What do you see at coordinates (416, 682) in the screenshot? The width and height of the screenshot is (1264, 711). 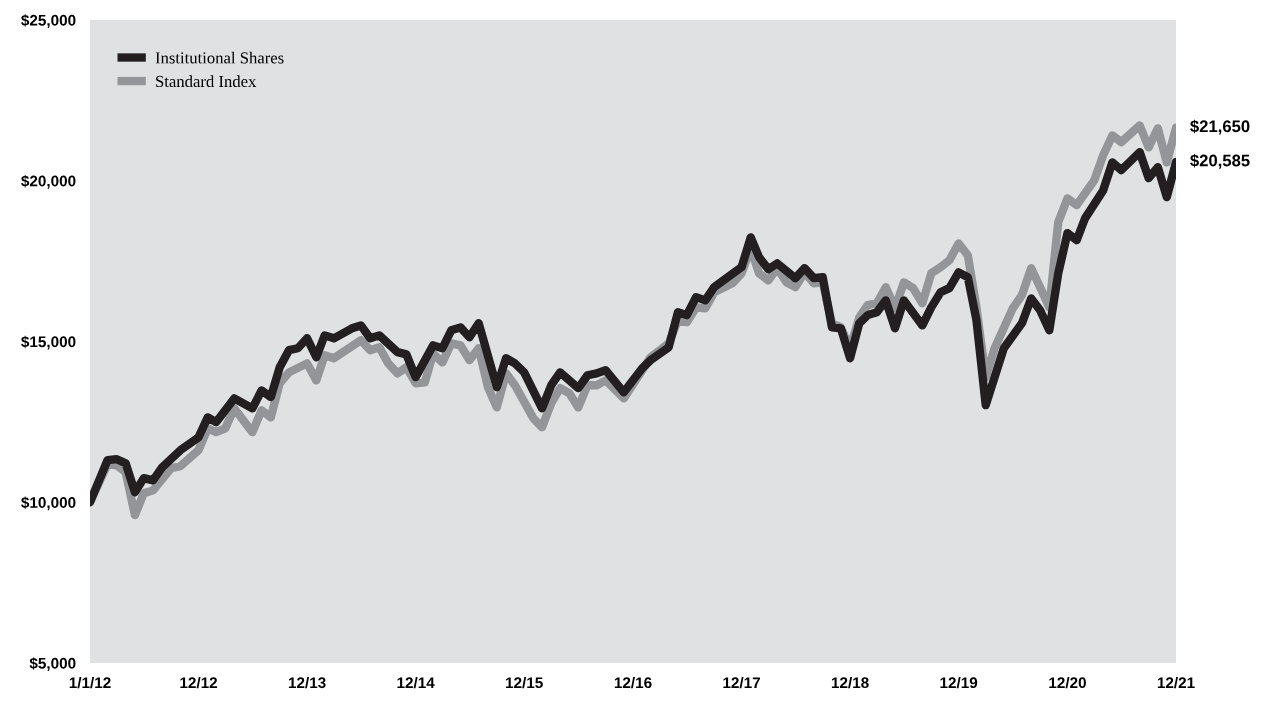 I see `x-tick-label: 12/14` at bounding box center [416, 682].